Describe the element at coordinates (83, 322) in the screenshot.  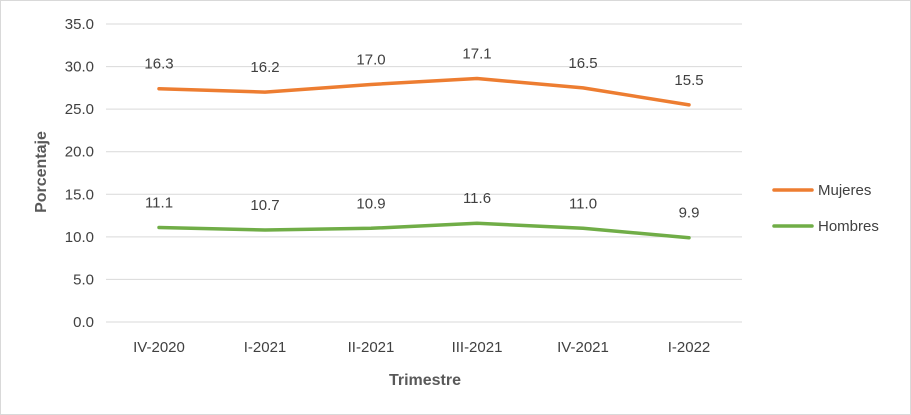
I see `y-tick-label: 0.0` at that location.